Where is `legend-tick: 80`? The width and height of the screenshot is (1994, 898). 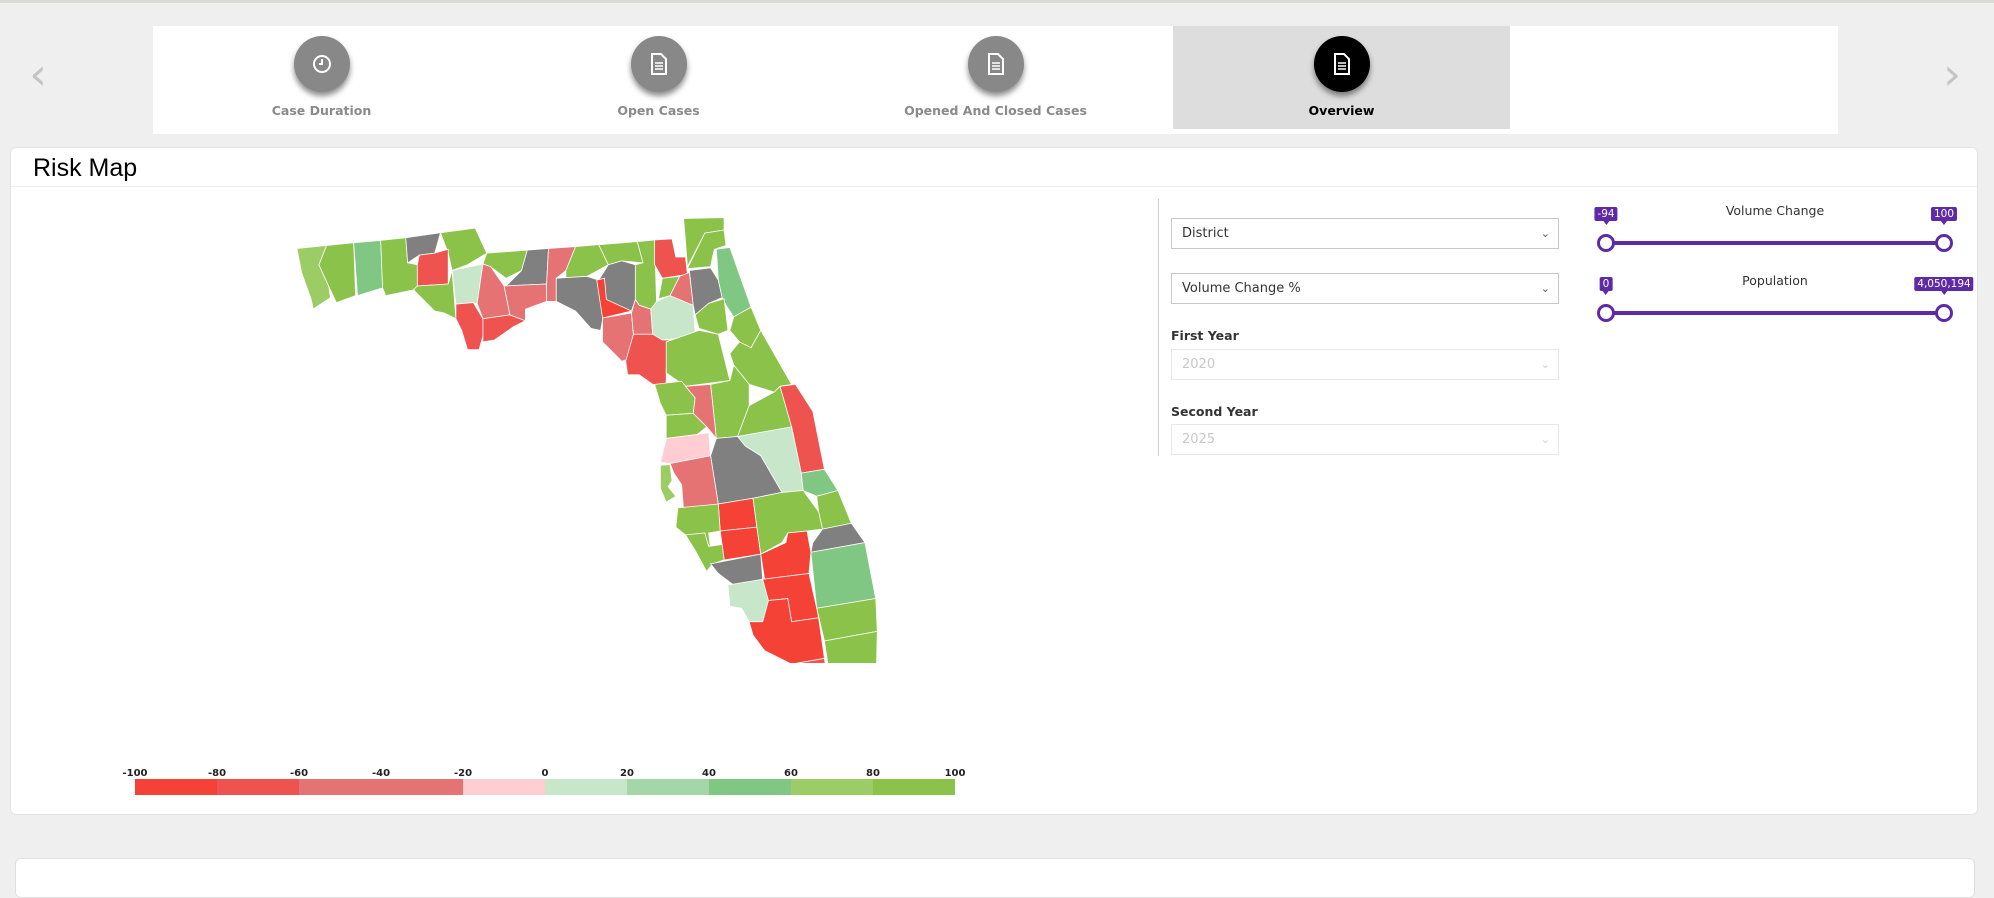 legend-tick: 80 is located at coordinates (873, 773).